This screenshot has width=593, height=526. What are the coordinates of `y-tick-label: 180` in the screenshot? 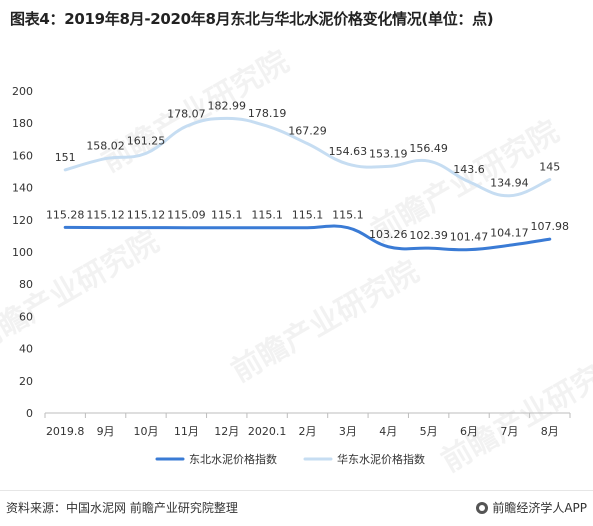 It's located at (22, 123).